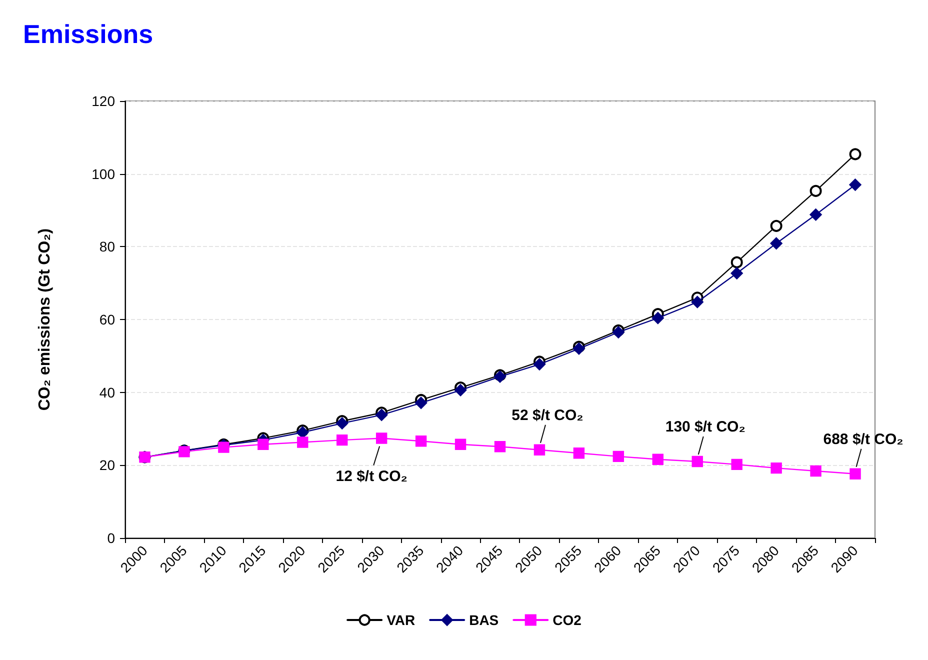 The height and width of the screenshot is (660, 928). What do you see at coordinates (107, 320) in the screenshot?
I see `y-tick-label: 60` at bounding box center [107, 320].